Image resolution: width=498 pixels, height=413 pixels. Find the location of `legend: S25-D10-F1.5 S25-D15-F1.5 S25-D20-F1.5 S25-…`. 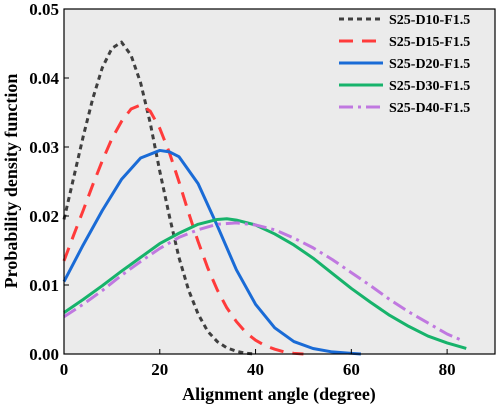

legend: S25-D10-F1.5 S25-D15-F1.5 S25-D20-F1.5 S25-… is located at coordinates (404, 64).